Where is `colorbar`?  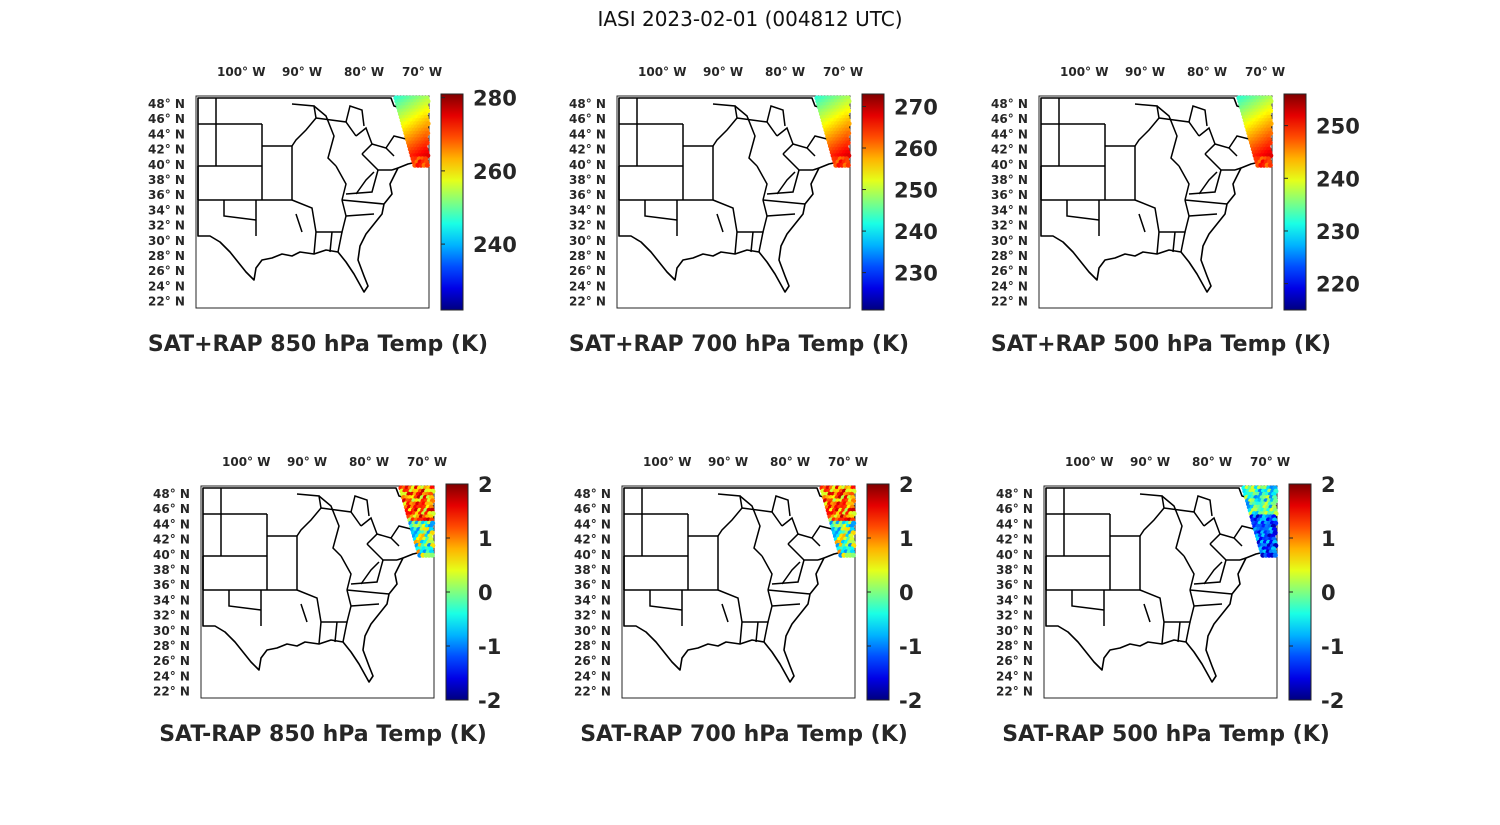 colorbar is located at coordinates (873, 202).